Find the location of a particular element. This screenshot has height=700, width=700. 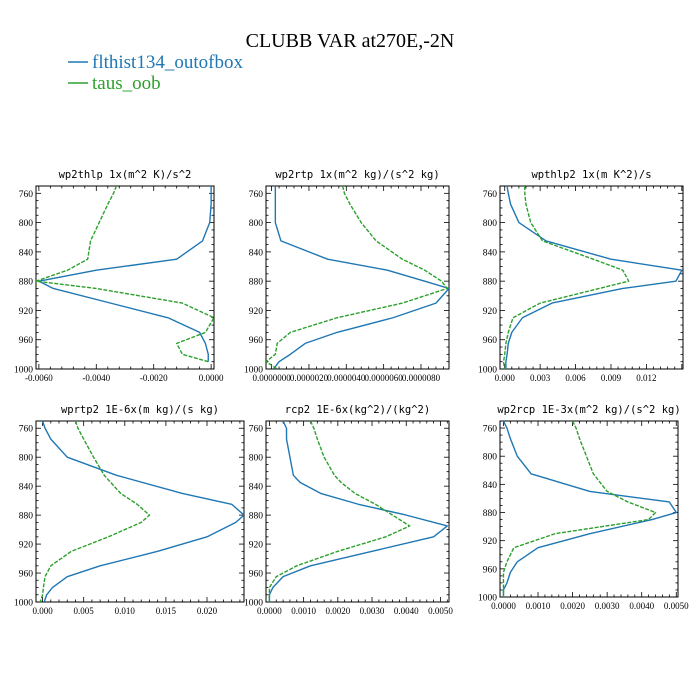

x-tick-label: 0.0000040 is located at coordinates (346, 378).